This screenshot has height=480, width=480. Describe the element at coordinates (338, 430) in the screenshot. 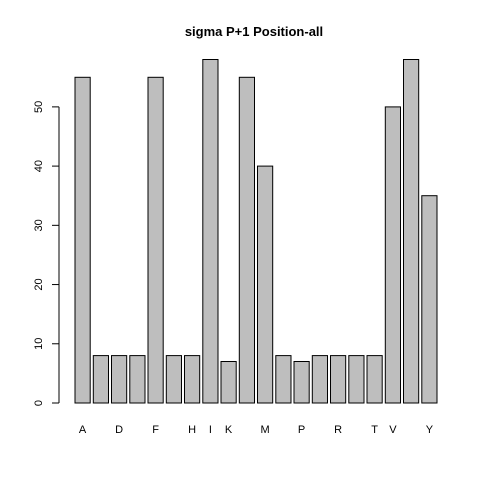

I see `x-tick-label-R: R` at that location.